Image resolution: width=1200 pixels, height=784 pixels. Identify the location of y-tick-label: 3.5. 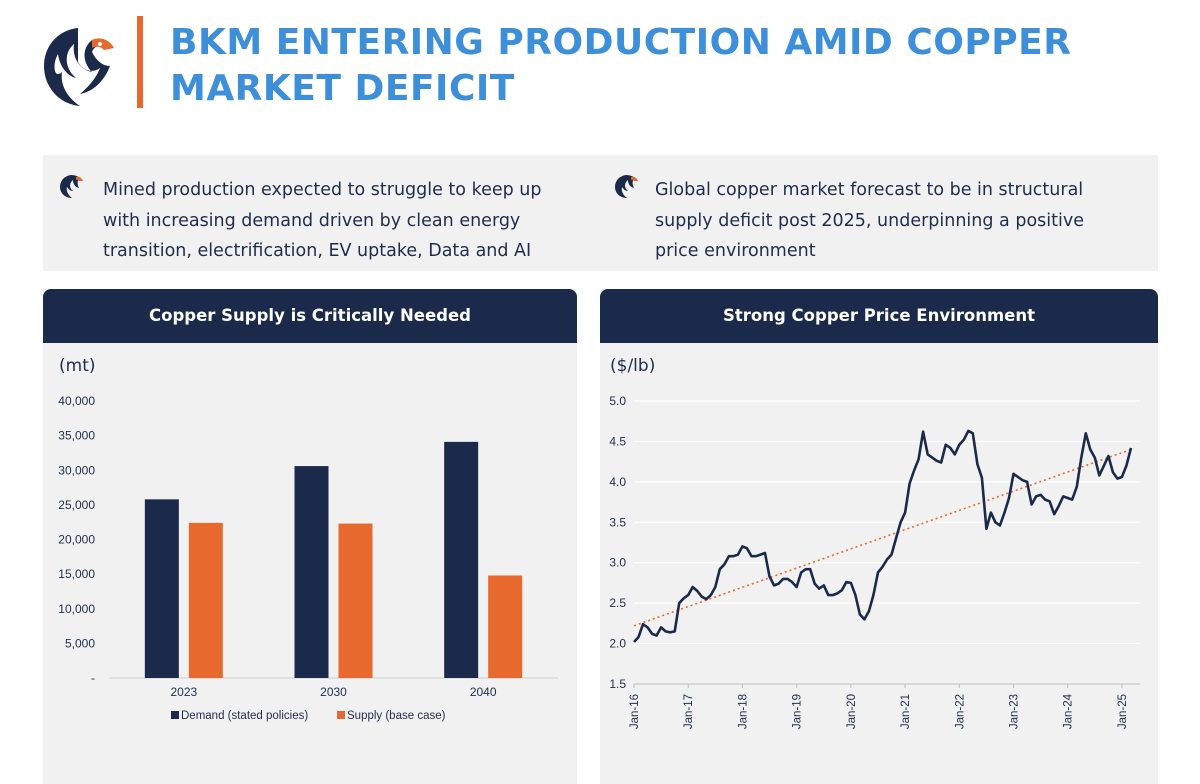
(617, 522).